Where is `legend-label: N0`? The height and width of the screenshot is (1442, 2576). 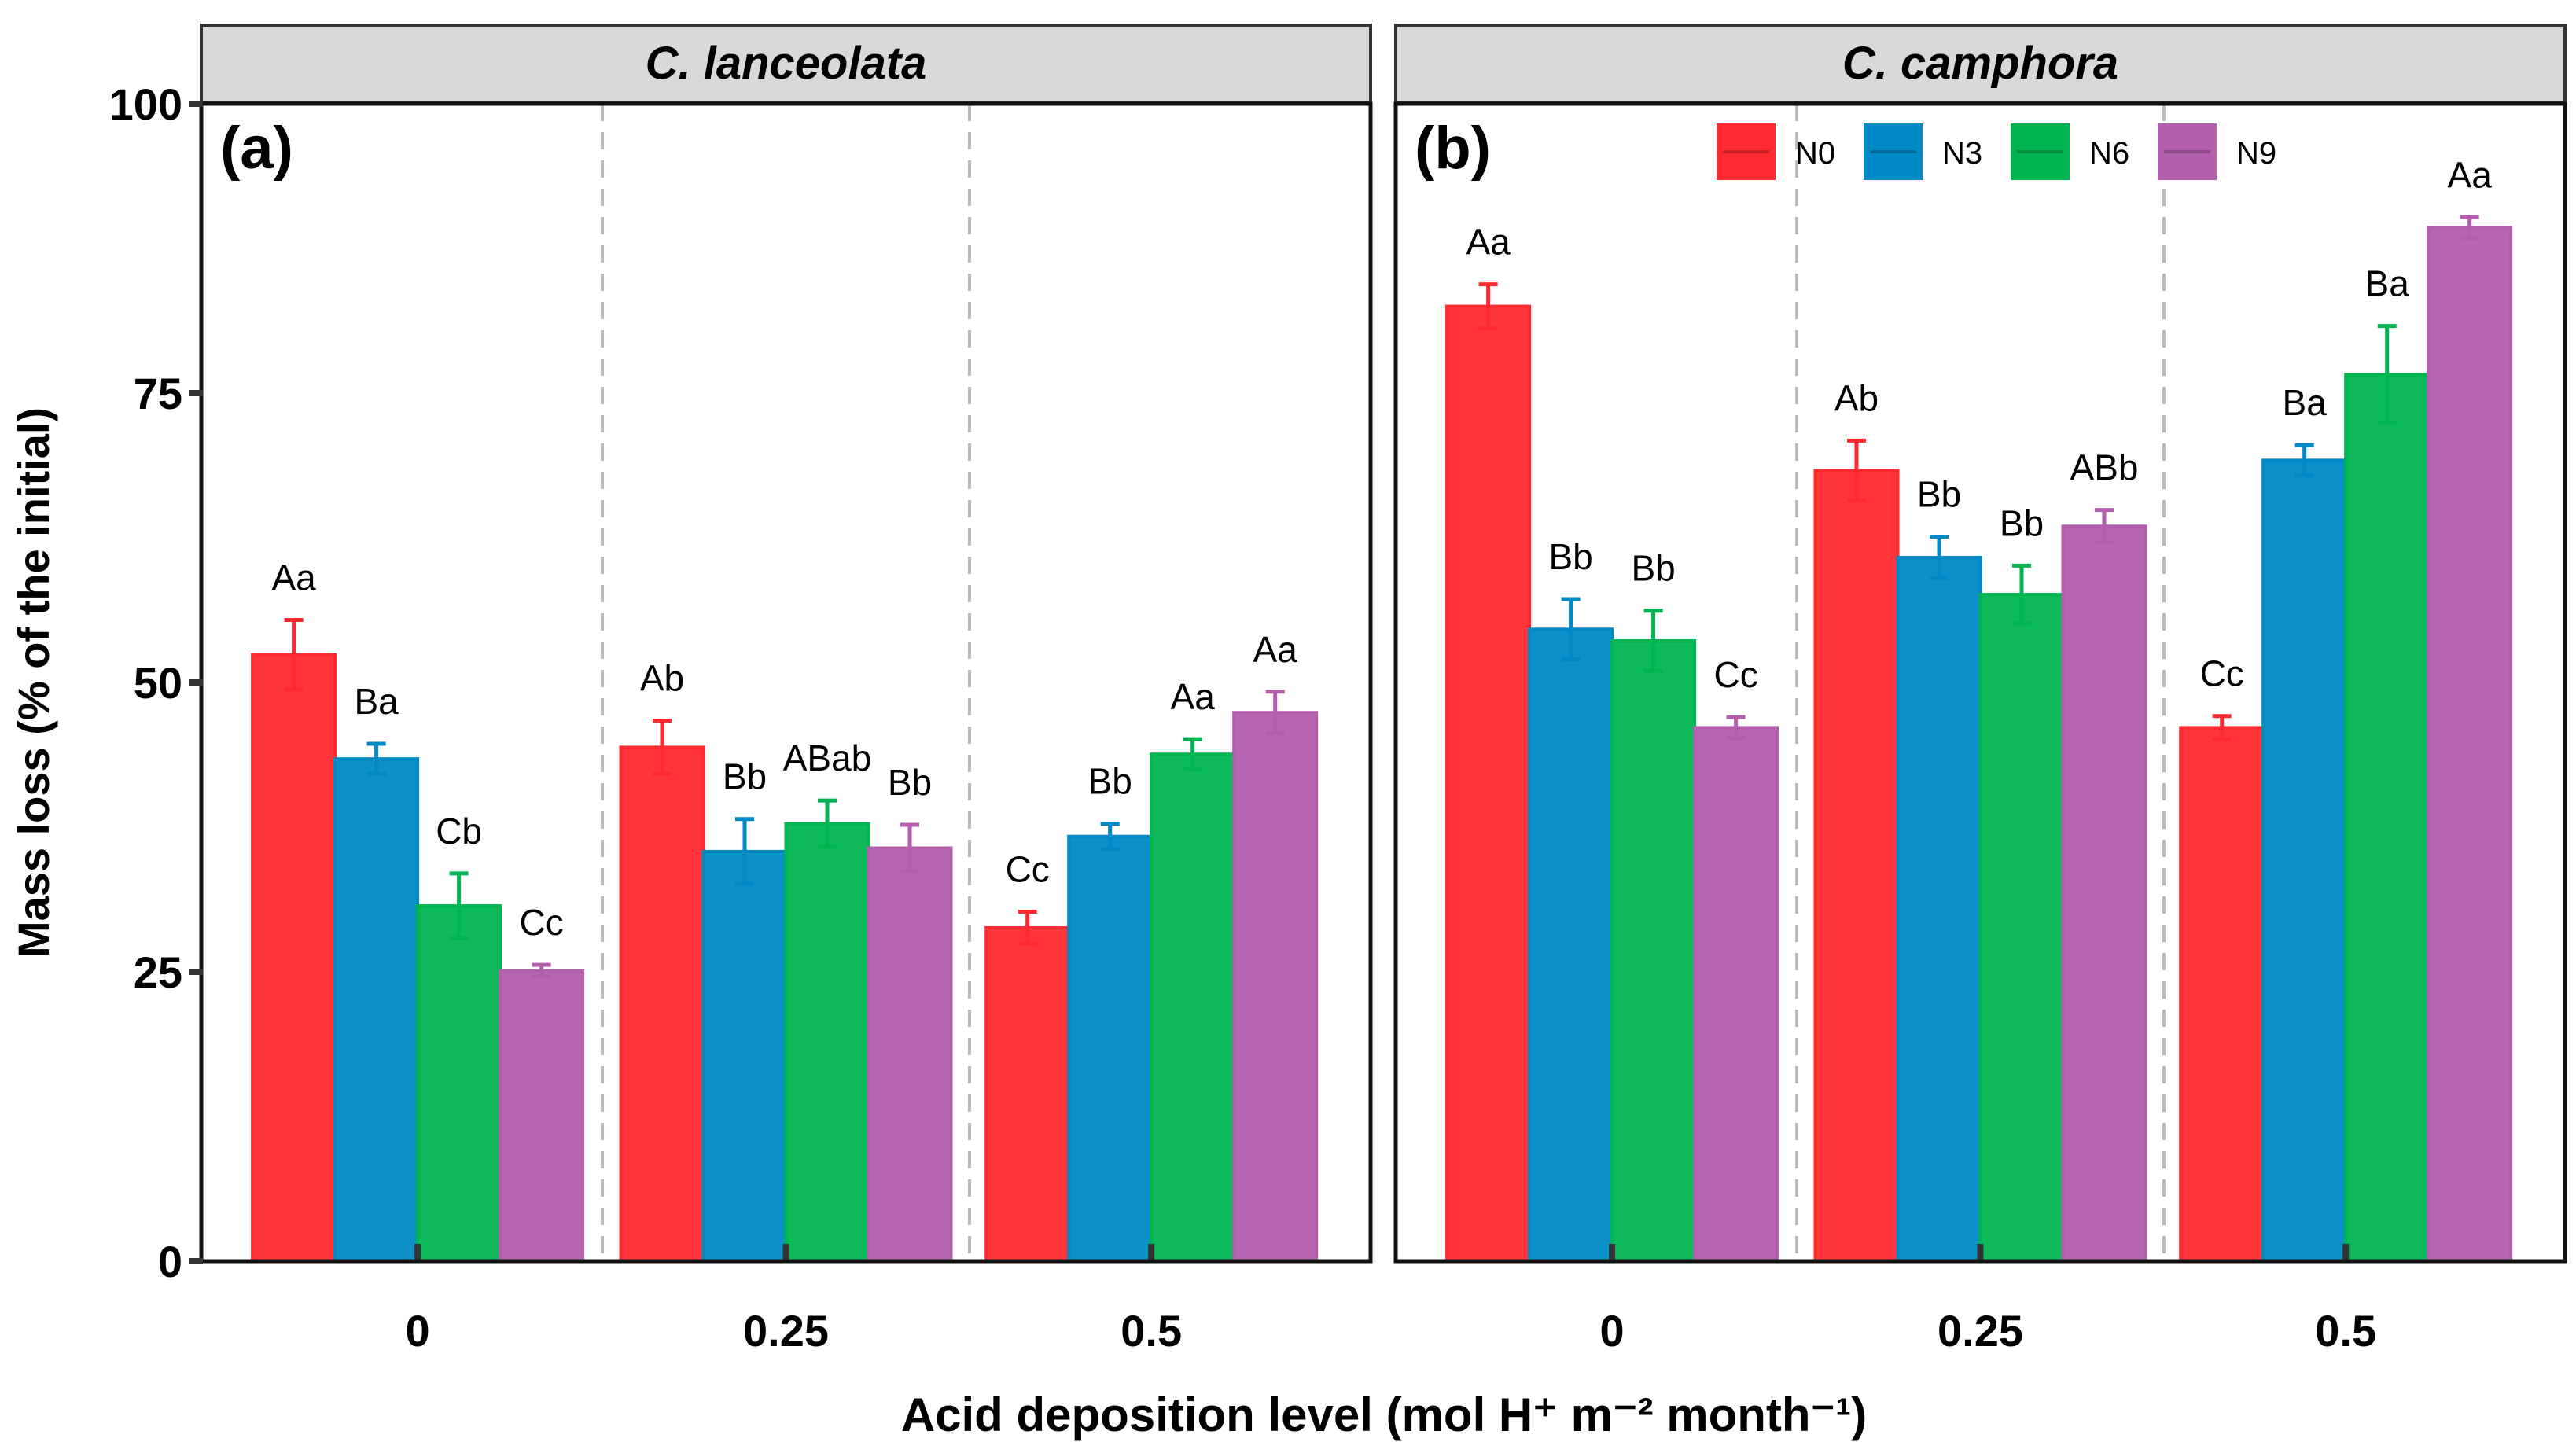 legend-label: N0 is located at coordinates (1815, 154).